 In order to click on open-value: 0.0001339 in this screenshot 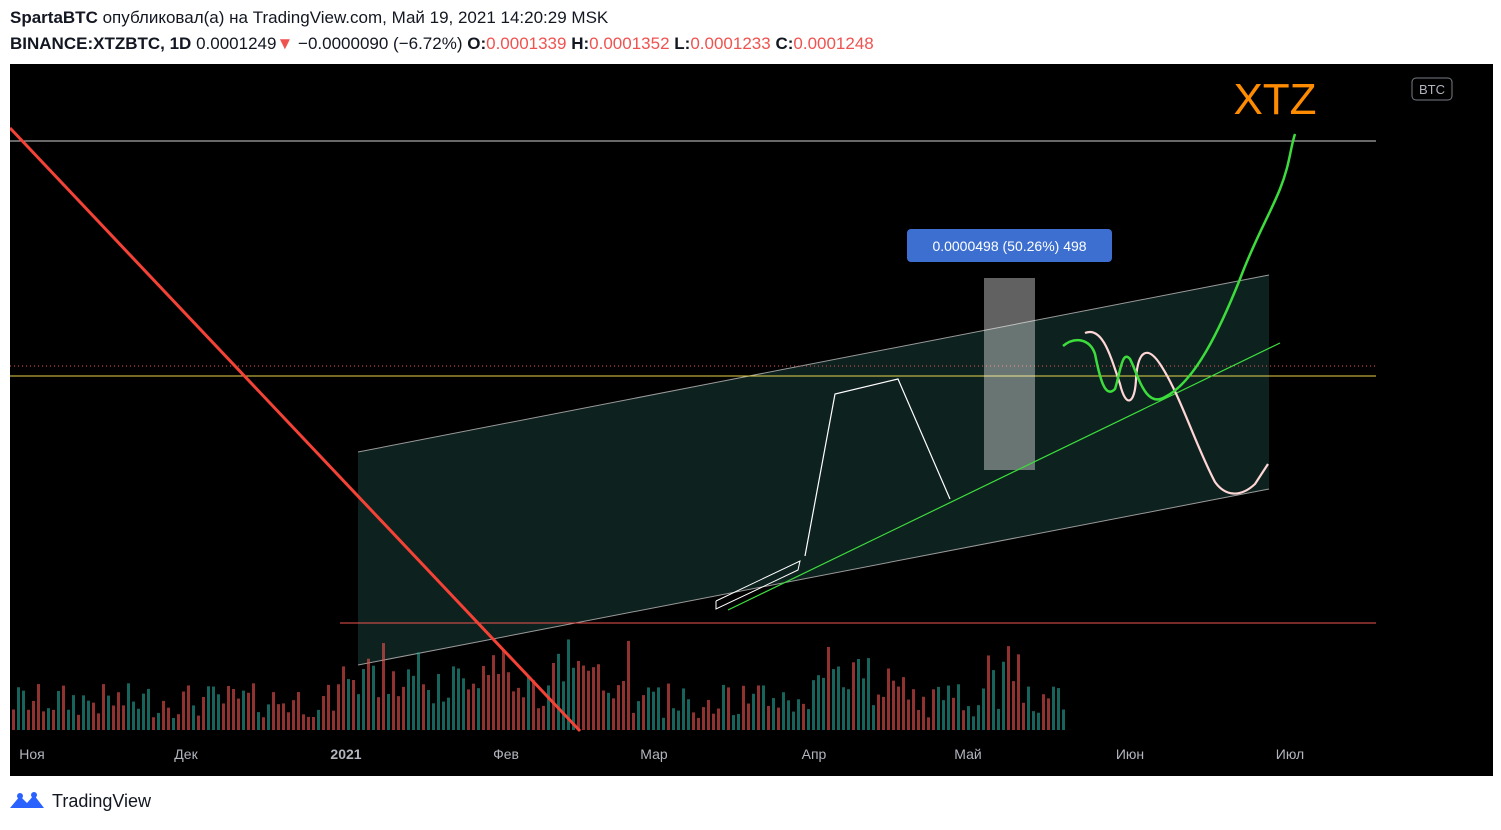, I will do `click(526, 43)`.